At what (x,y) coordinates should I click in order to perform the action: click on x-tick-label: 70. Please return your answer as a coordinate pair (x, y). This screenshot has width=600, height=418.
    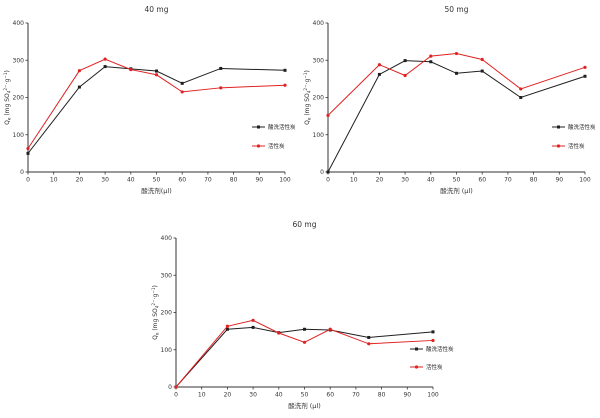
    Looking at the image, I should click on (208, 180).